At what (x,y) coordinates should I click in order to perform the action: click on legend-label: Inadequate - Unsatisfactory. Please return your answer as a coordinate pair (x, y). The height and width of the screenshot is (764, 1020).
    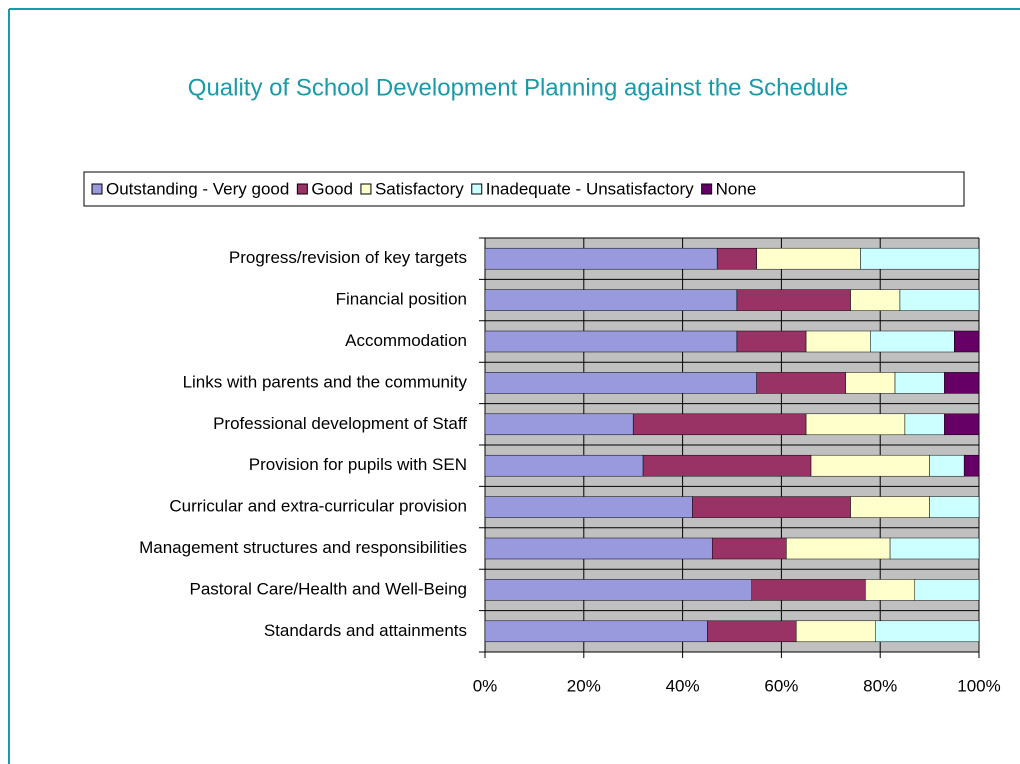
    Looking at the image, I should click on (590, 188).